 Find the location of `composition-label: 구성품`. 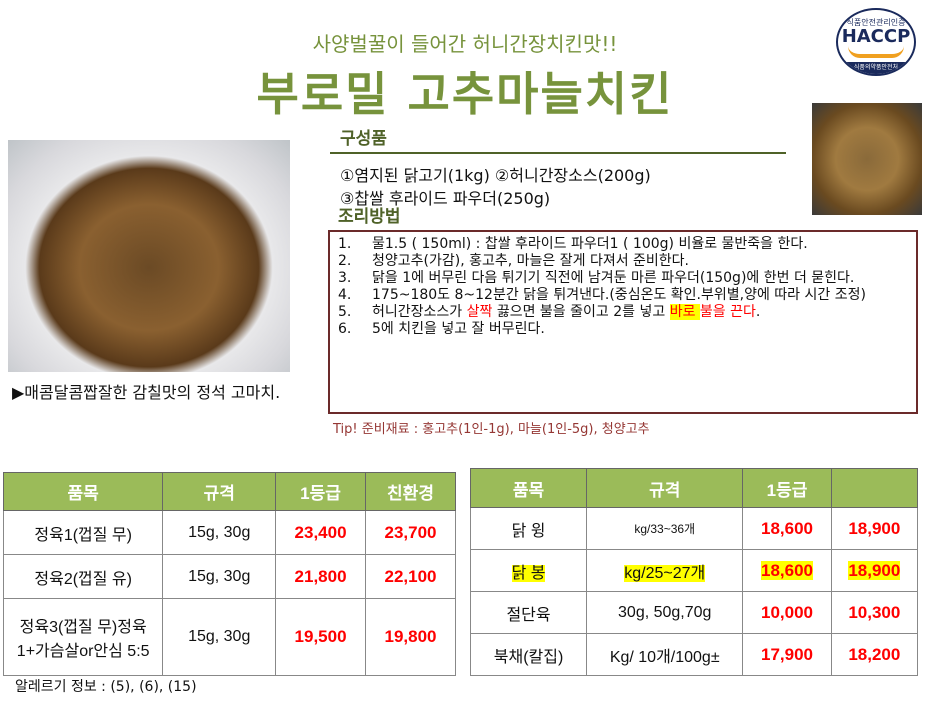

composition-label: 구성품 is located at coordinates (363, 139).